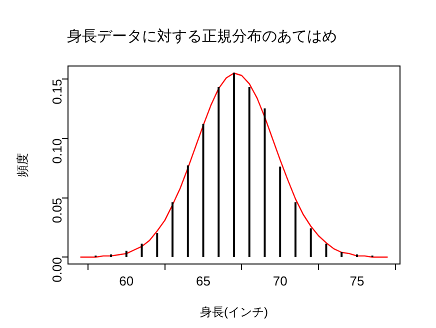 The height and width of the screenshot is (328, 436). What do you see at coordinates (357, 280) in the screenshot?
I see `x-tick-label: 75` at bounding box center [357, 280].